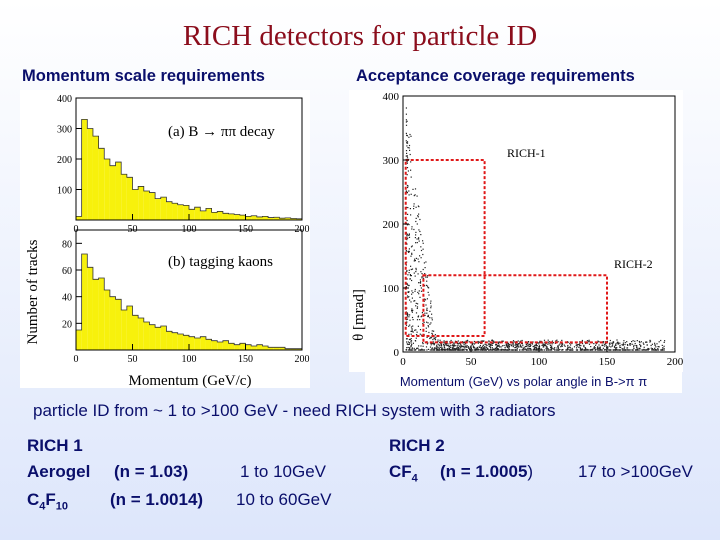 This screenshot has width=720, height=540. I want to click on histogram-b-xtick-label: 0, so click(76, 359).